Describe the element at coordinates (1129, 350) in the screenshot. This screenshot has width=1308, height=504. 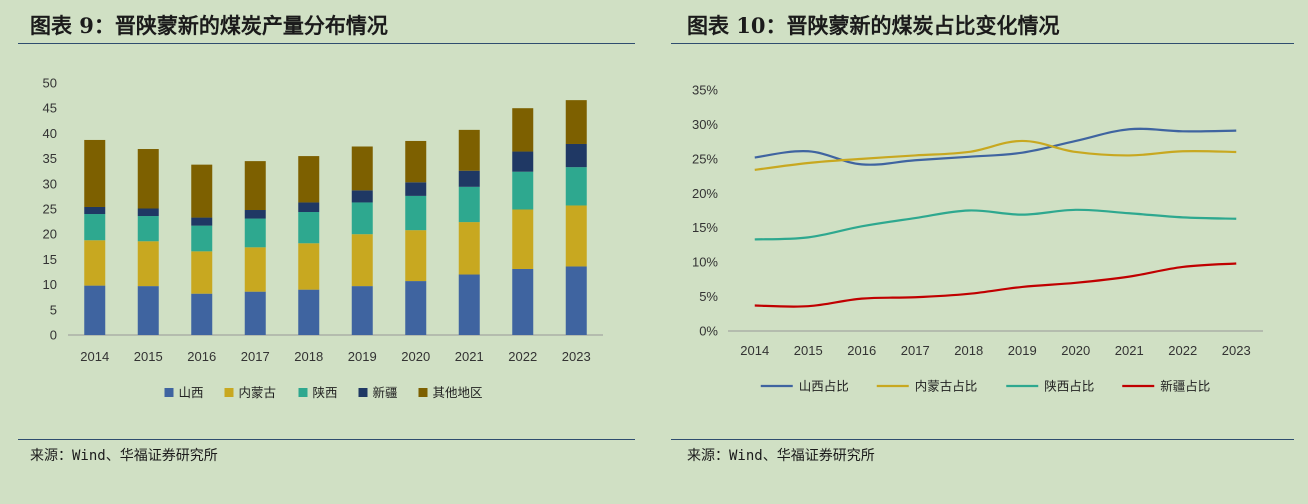
I see `x-tick-label: 2021` at that location.